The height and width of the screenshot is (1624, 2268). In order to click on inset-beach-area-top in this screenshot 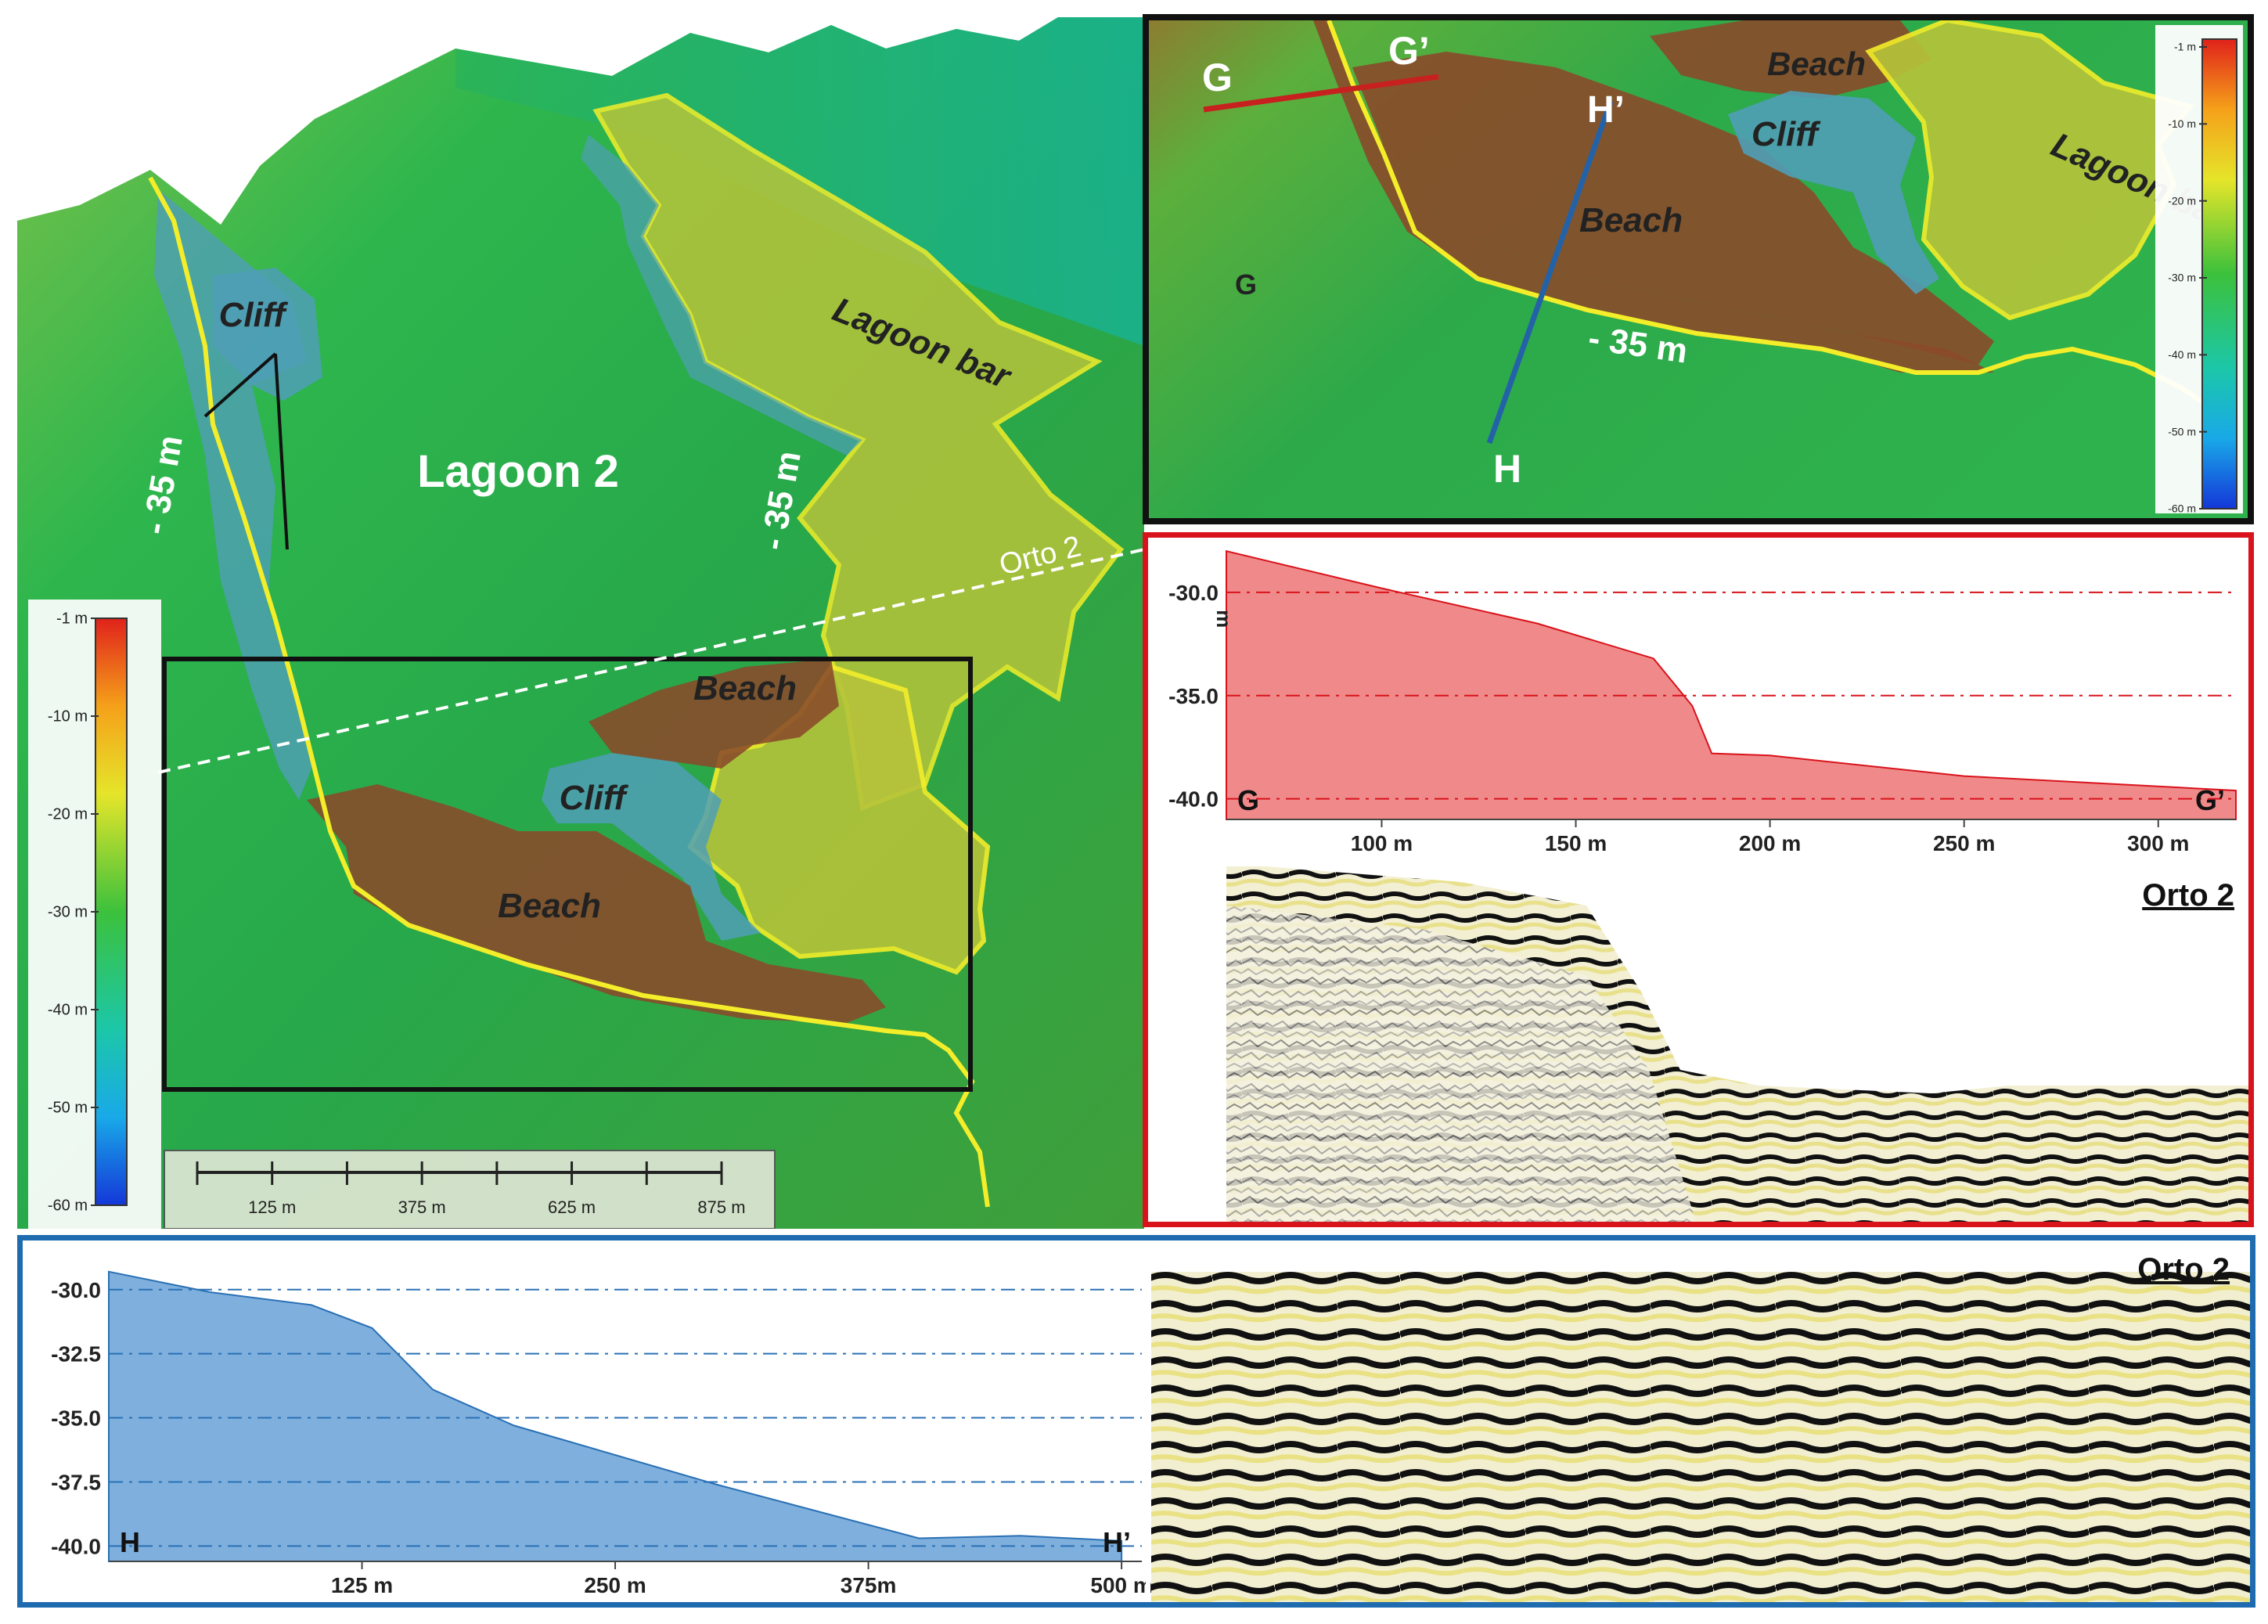, I will do `click(1790, 59)`.